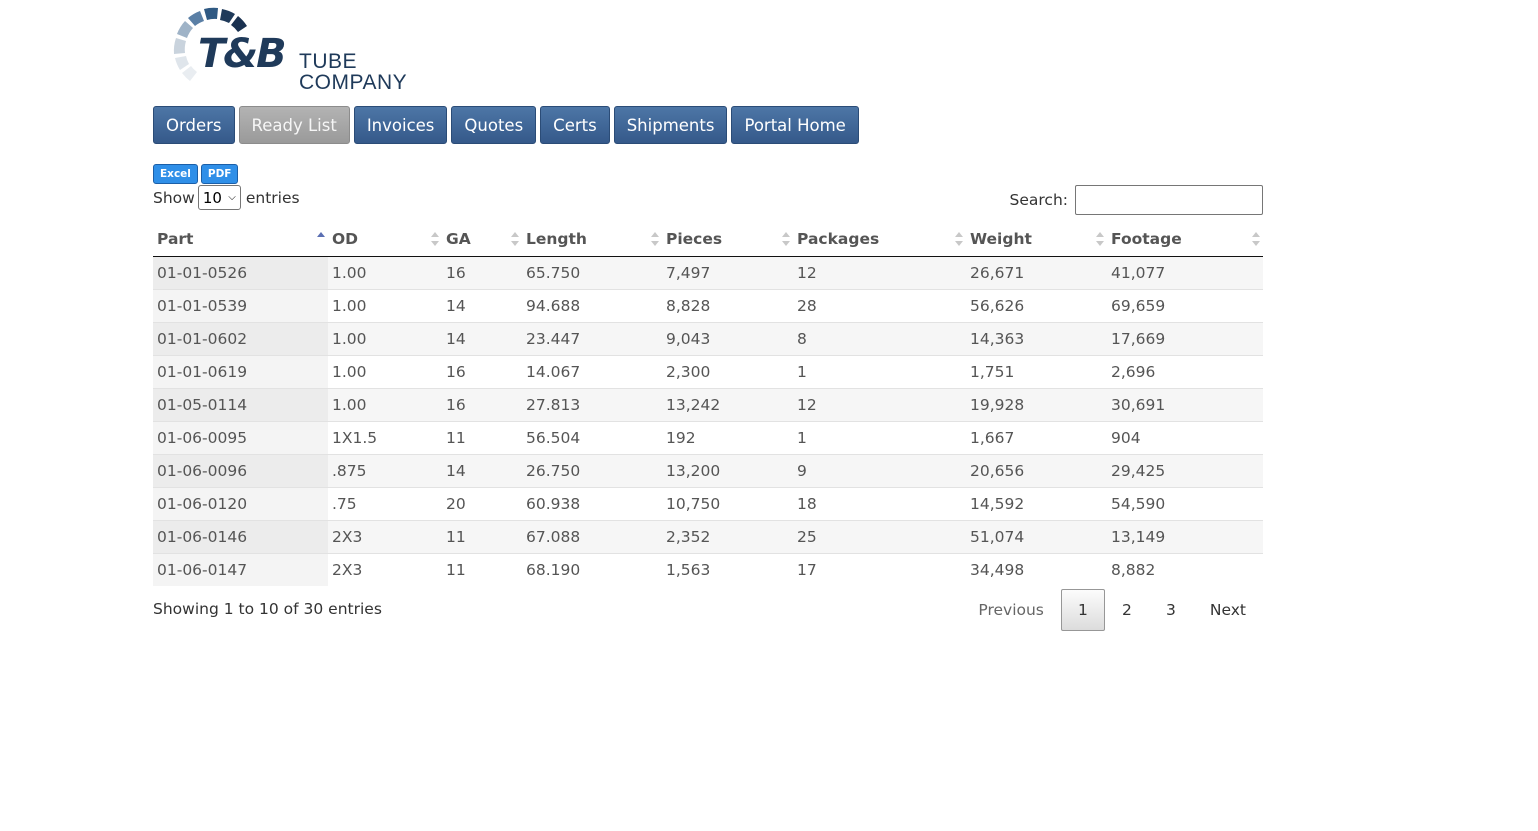 This screenshot has height=831, width=1538. I want to click on next-page-button: Next, so click(1227, 610).